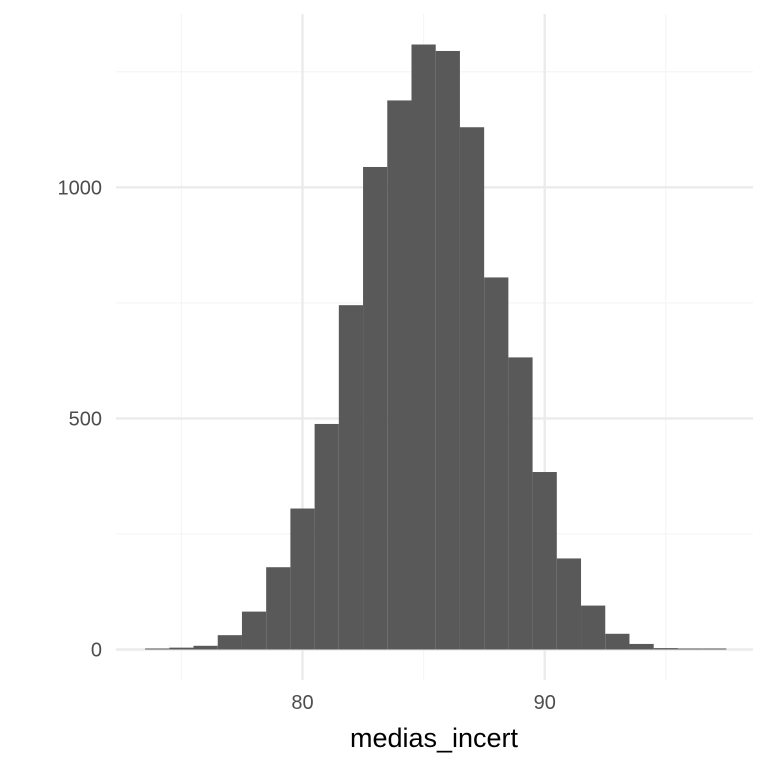 This screenshot has width=768, height=768. Describe the element at coordinates (96, 650) in the screenshot. I see `y-tick-label: 0` at that location.